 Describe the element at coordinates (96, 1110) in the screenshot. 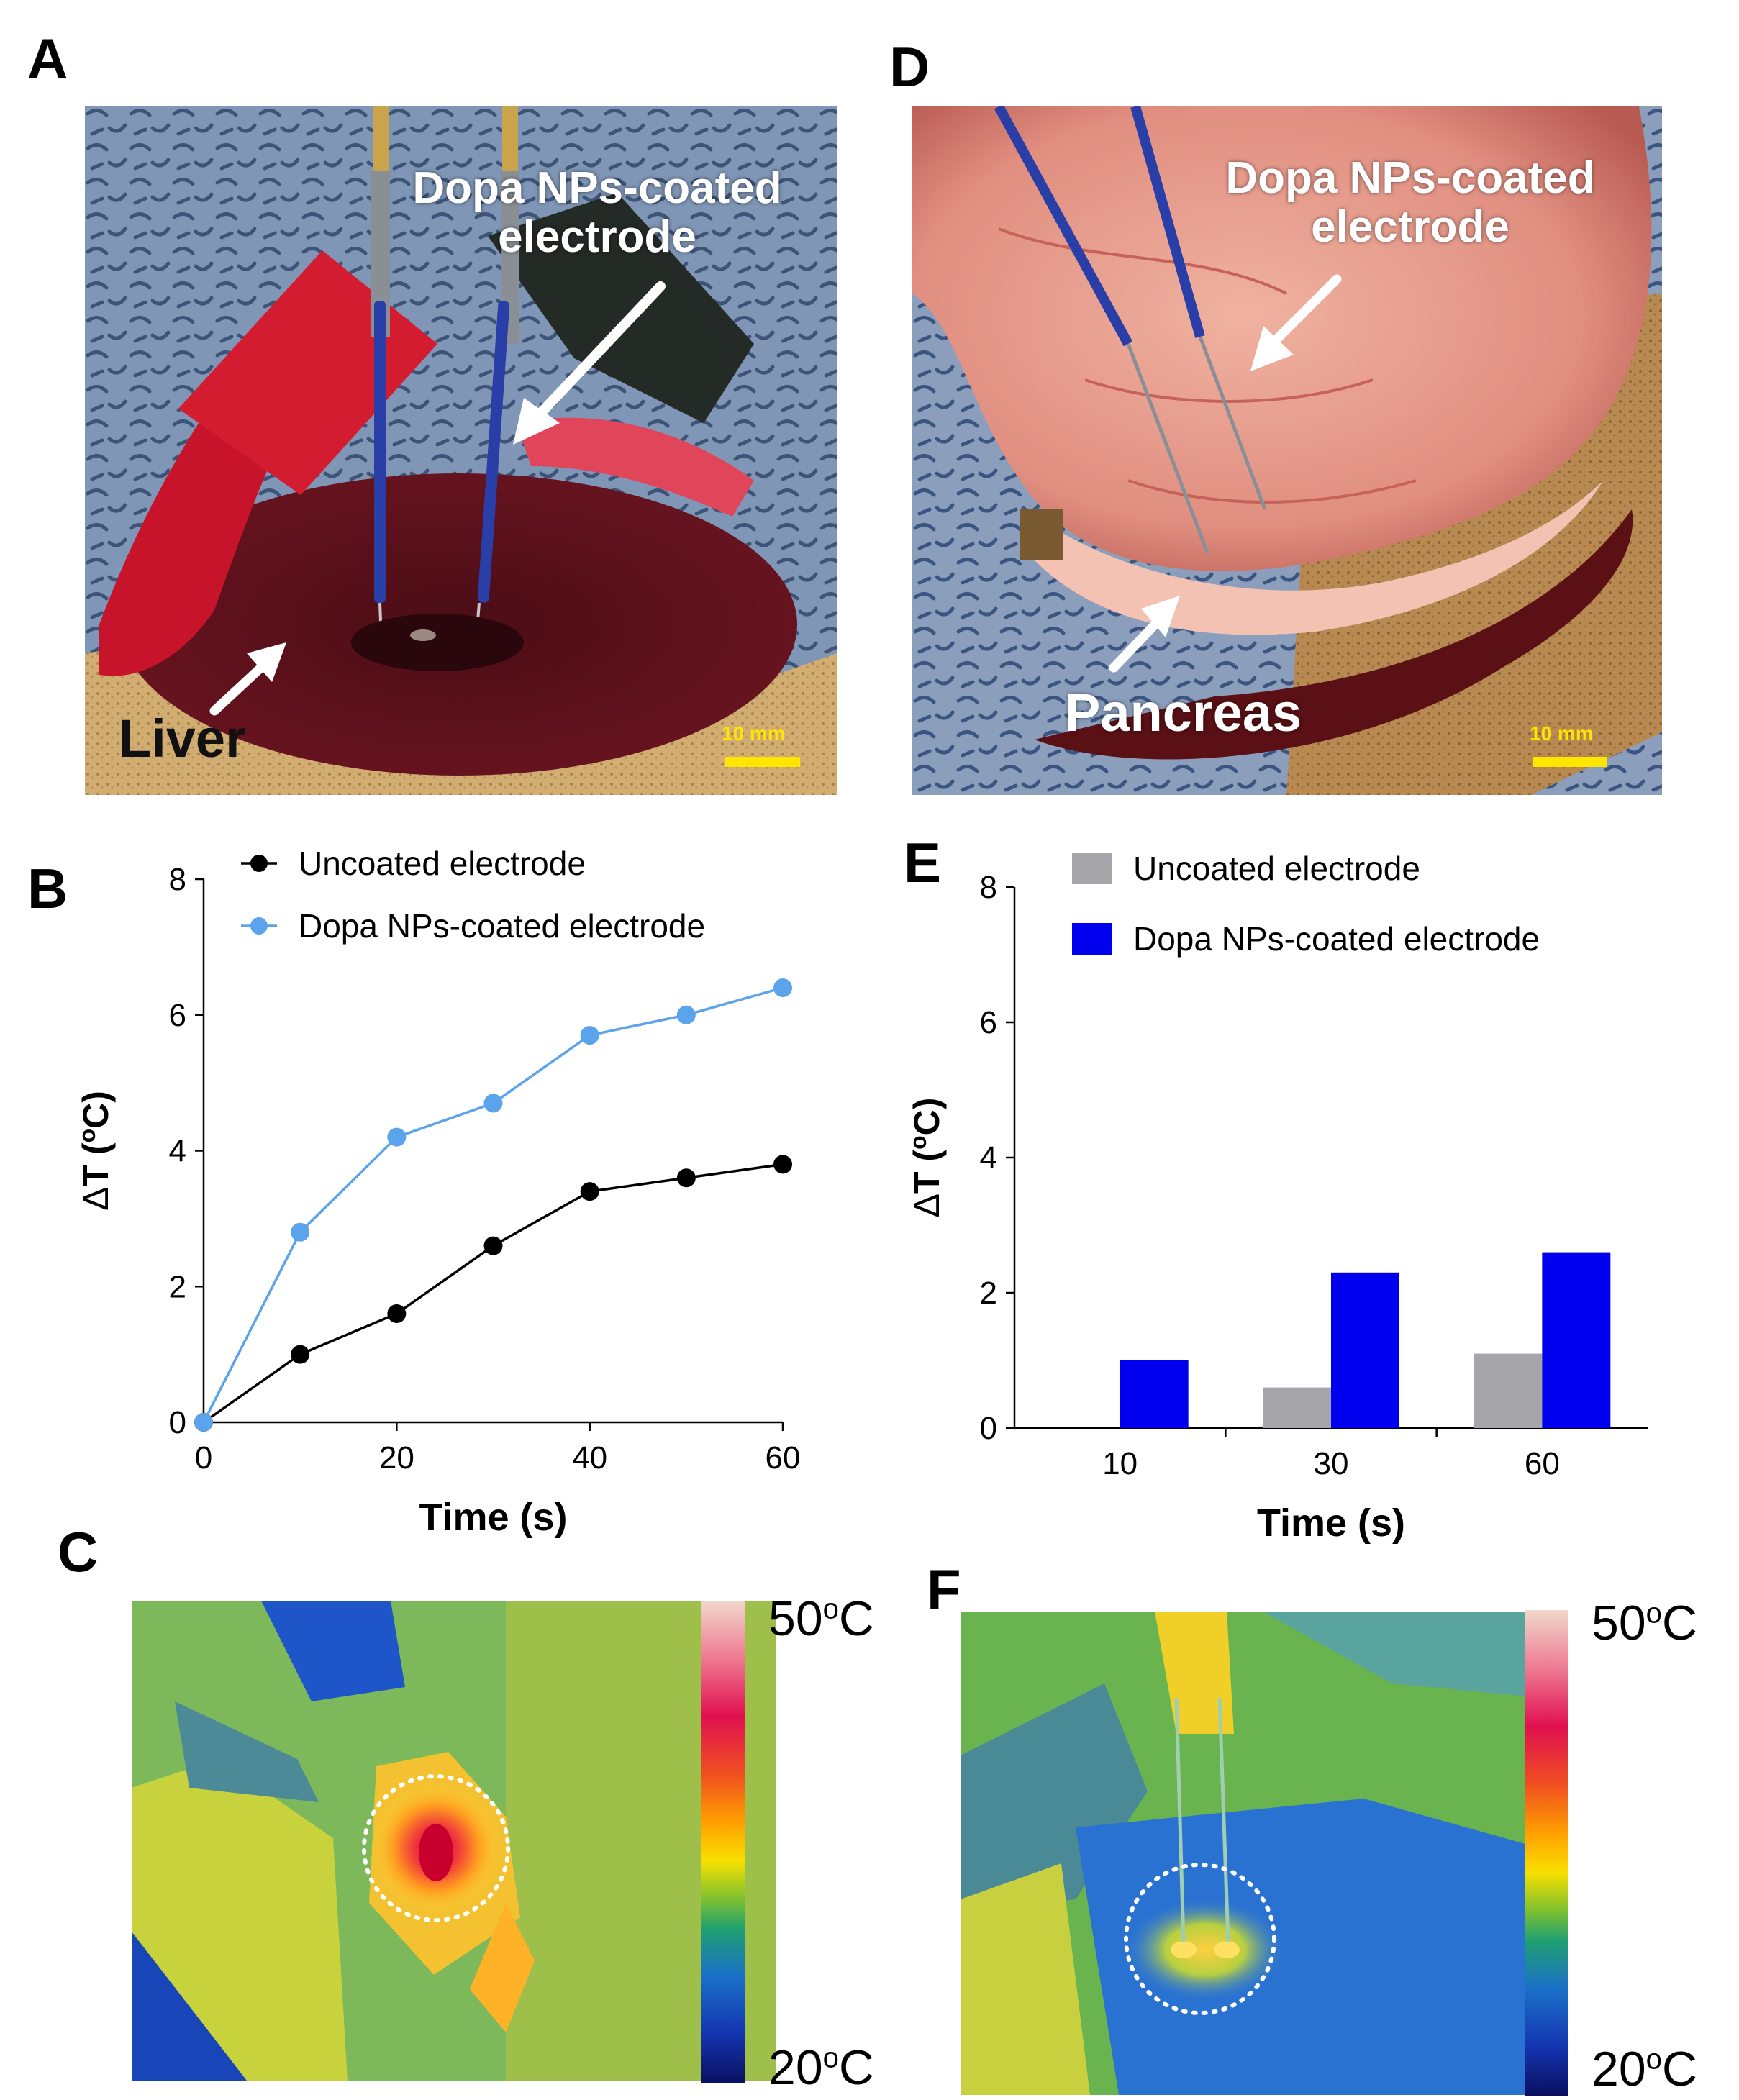

I see `b-y-axis-label-unit: C)` at that location.